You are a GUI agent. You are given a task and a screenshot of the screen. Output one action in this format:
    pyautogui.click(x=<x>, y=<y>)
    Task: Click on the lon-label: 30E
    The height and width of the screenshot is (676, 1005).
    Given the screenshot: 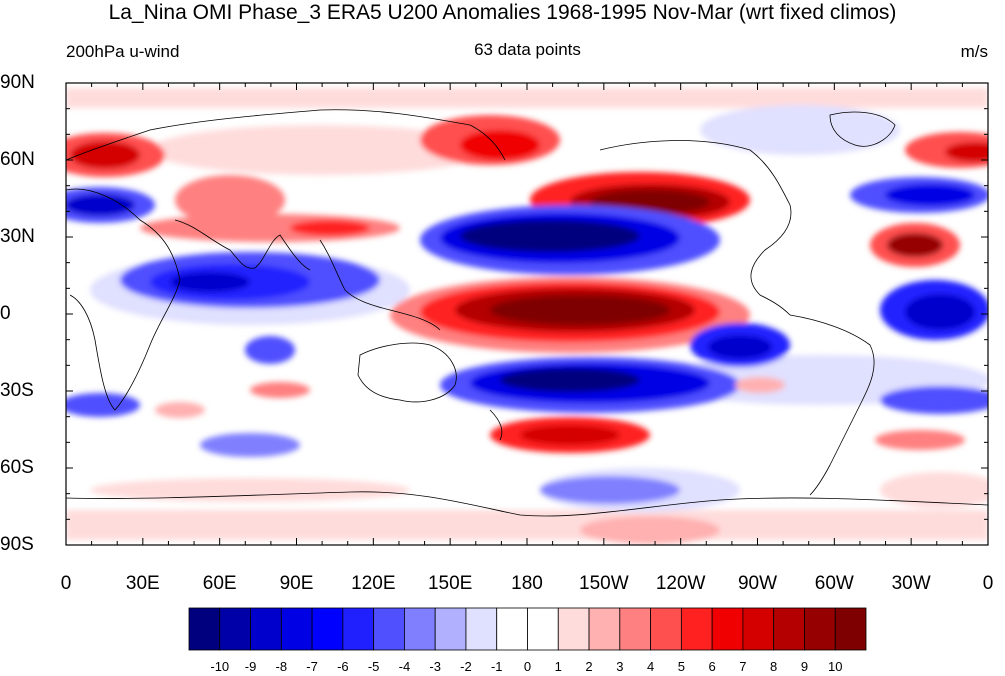 What is the action you would take?
    pyautogui.click(x=142, y=583)
    